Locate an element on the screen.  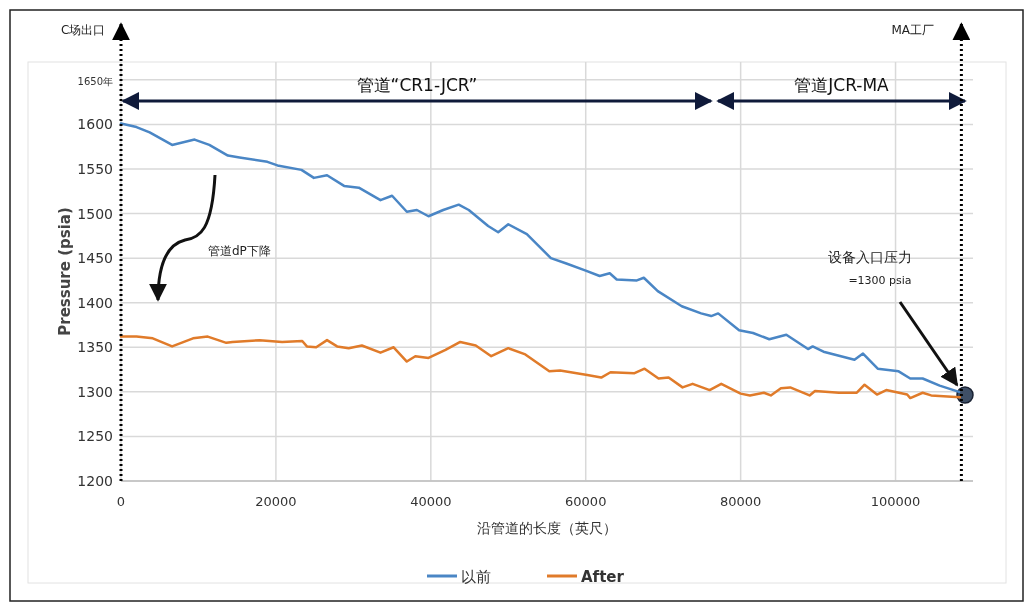
ref-line-label: C场出口 is located at coordinates (83, 30).